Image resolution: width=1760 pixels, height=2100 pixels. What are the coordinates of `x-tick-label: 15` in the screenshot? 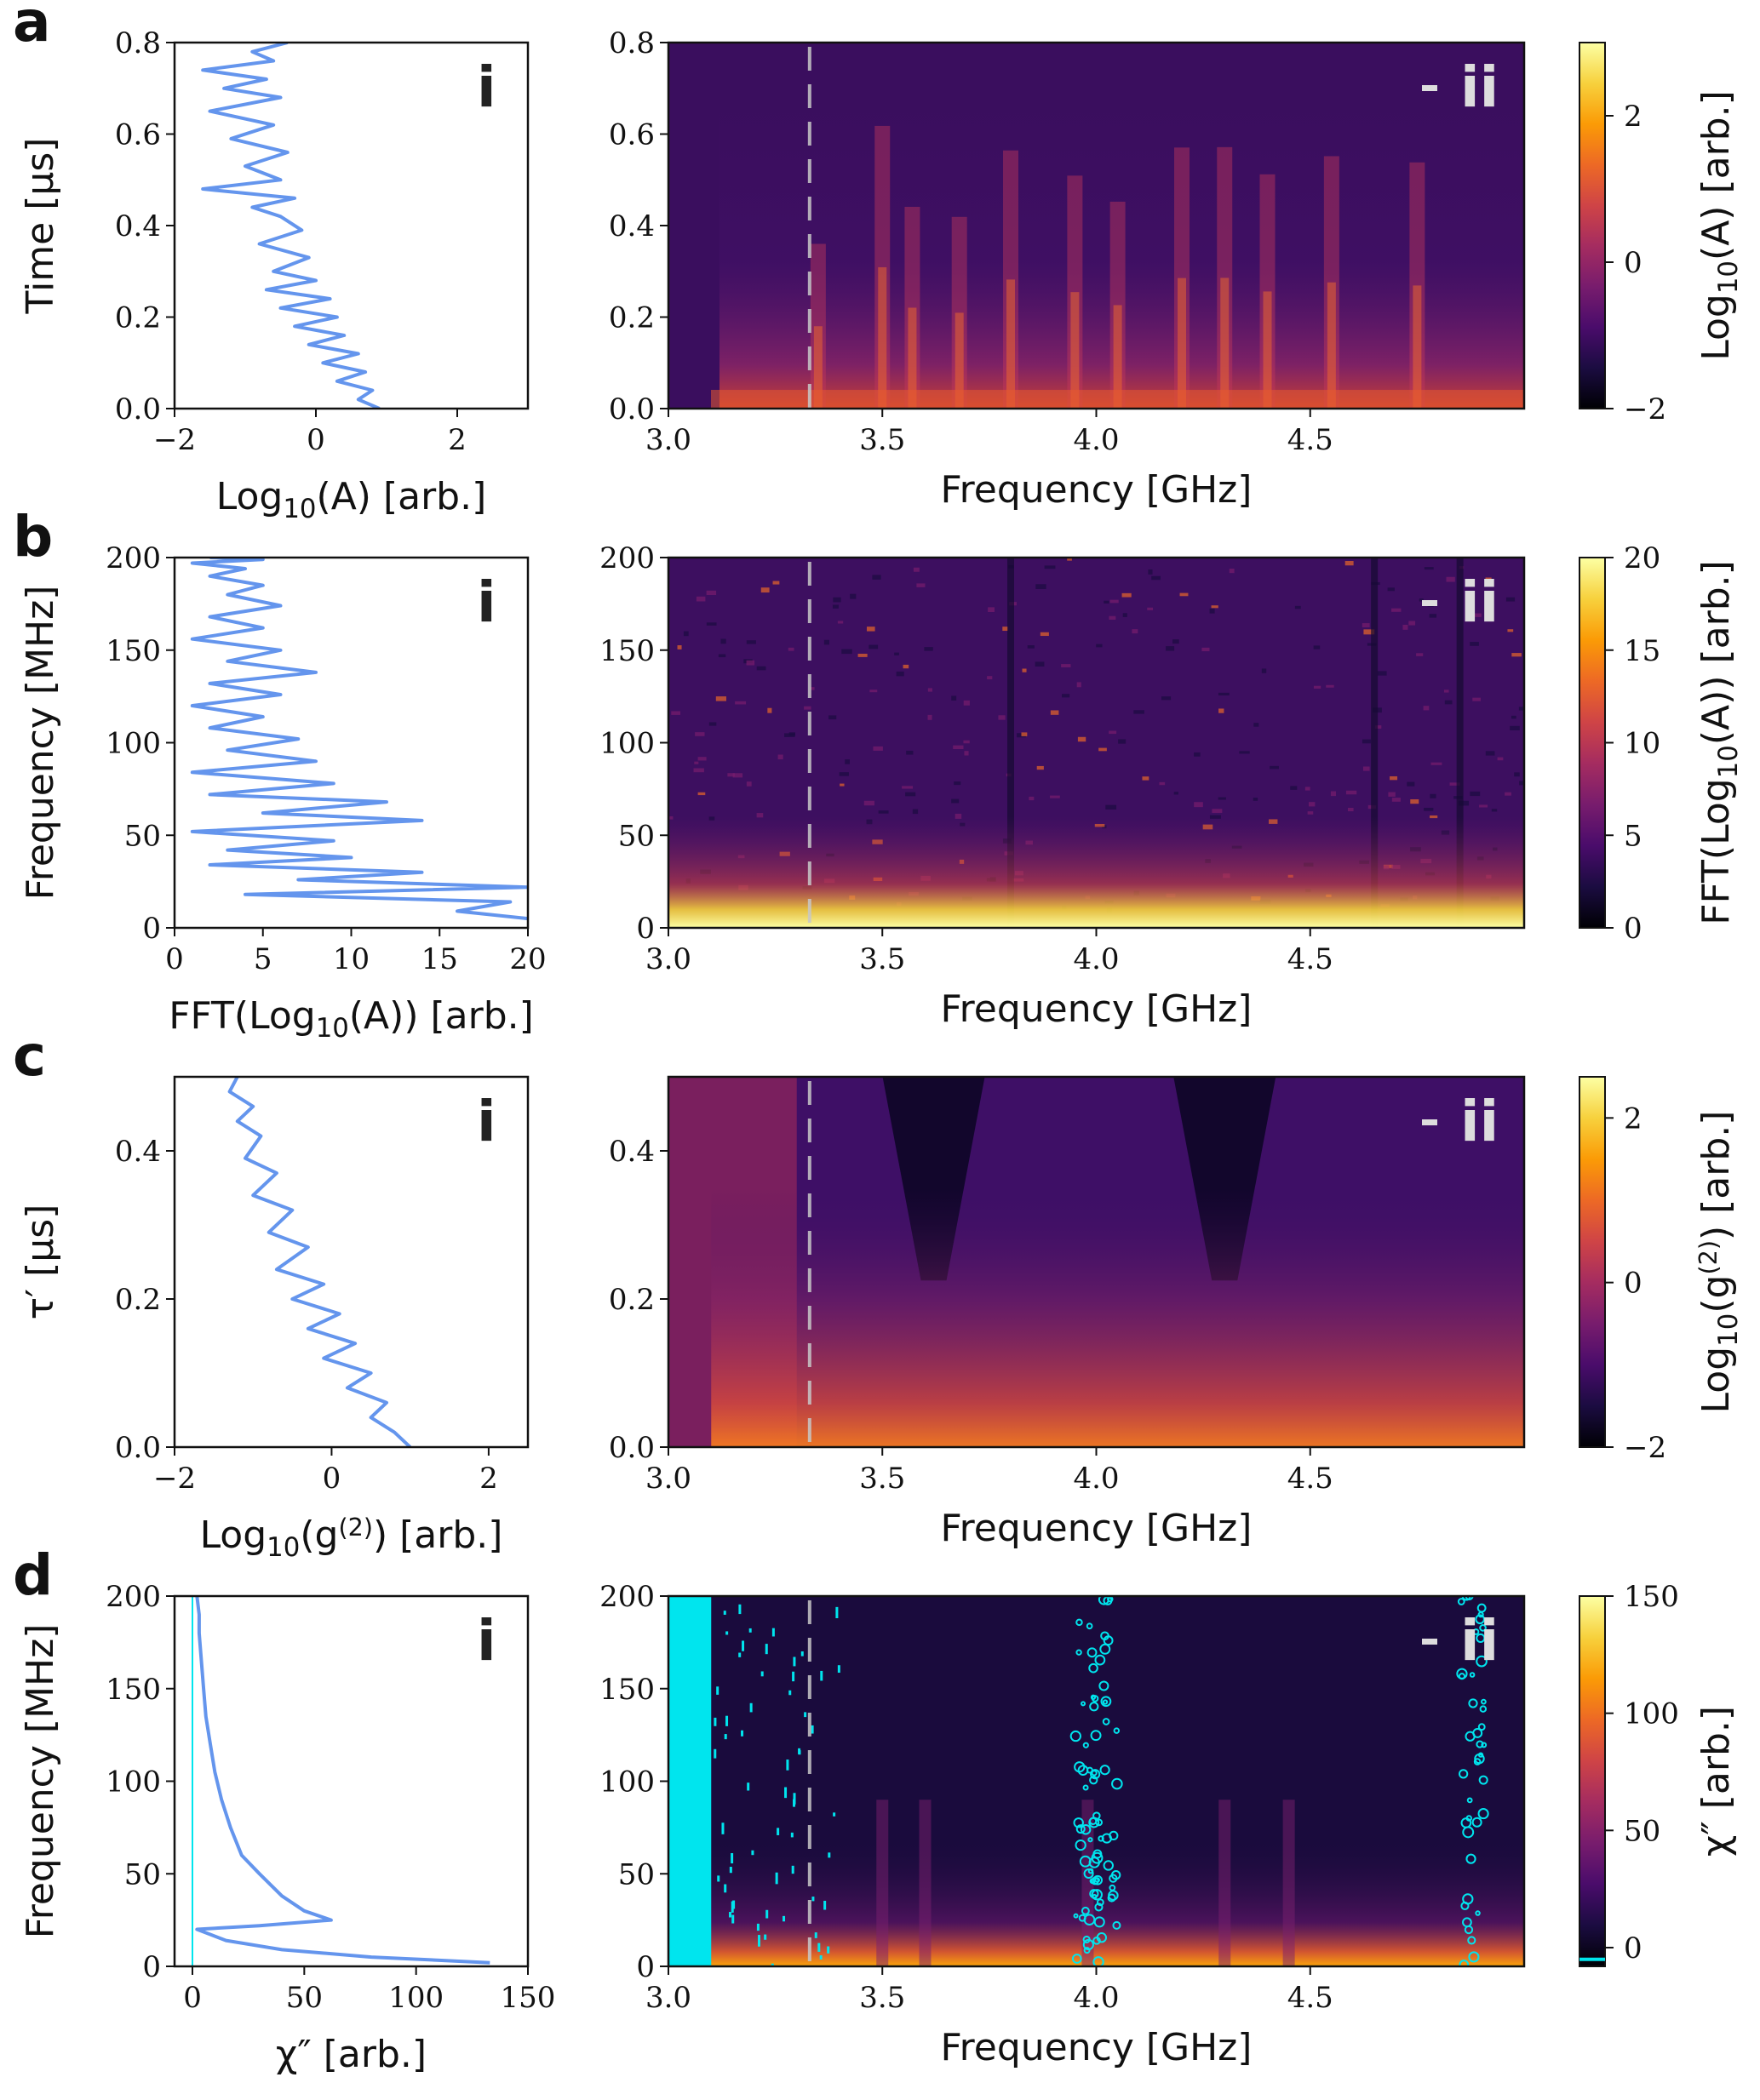 It's located at (440, 959).